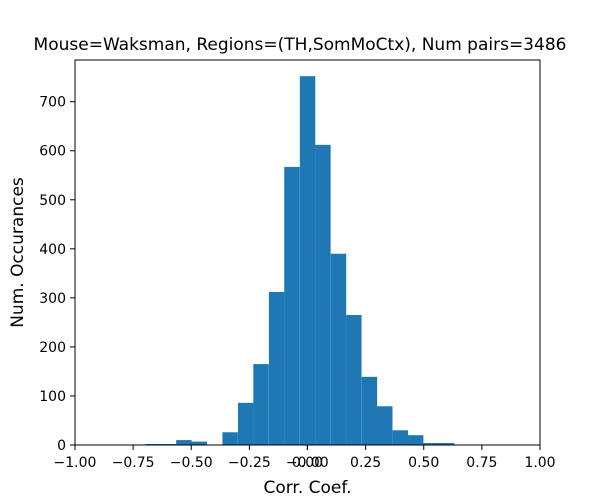 This screenshot has width=600, height=500. What do you see at coordinates (57, 274) in the screenshot?
I see `y-axis-ticks: 0 100 200 300 400 500 600 700` at bounding box center [57, 274].